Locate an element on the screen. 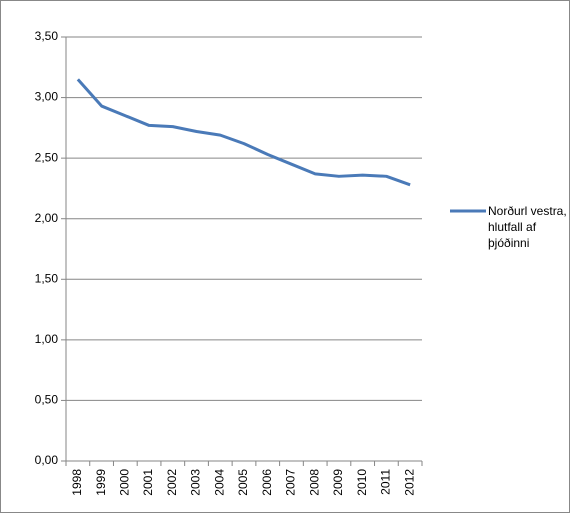 The width and height of the screenshot is (570, 513). y-tick-label: 1,50 is located at coordinates (47, 278).